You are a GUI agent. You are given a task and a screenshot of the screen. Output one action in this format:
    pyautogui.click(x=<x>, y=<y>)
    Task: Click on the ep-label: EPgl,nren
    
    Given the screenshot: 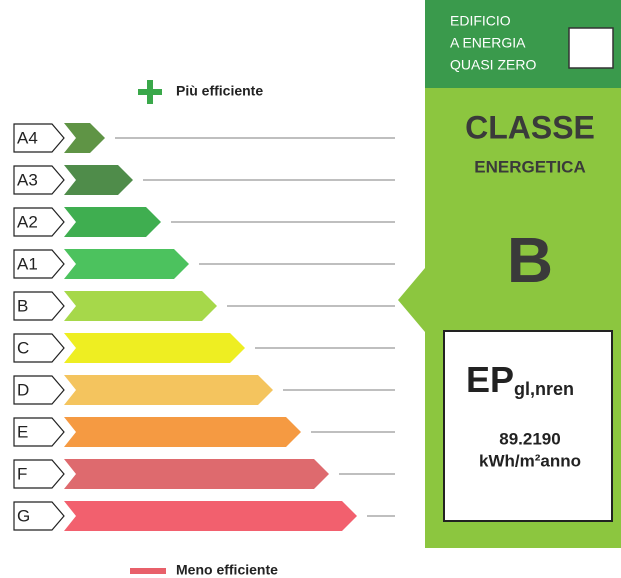 What is the action you would take?
    pyautogui.click(x=520, y=379)
    